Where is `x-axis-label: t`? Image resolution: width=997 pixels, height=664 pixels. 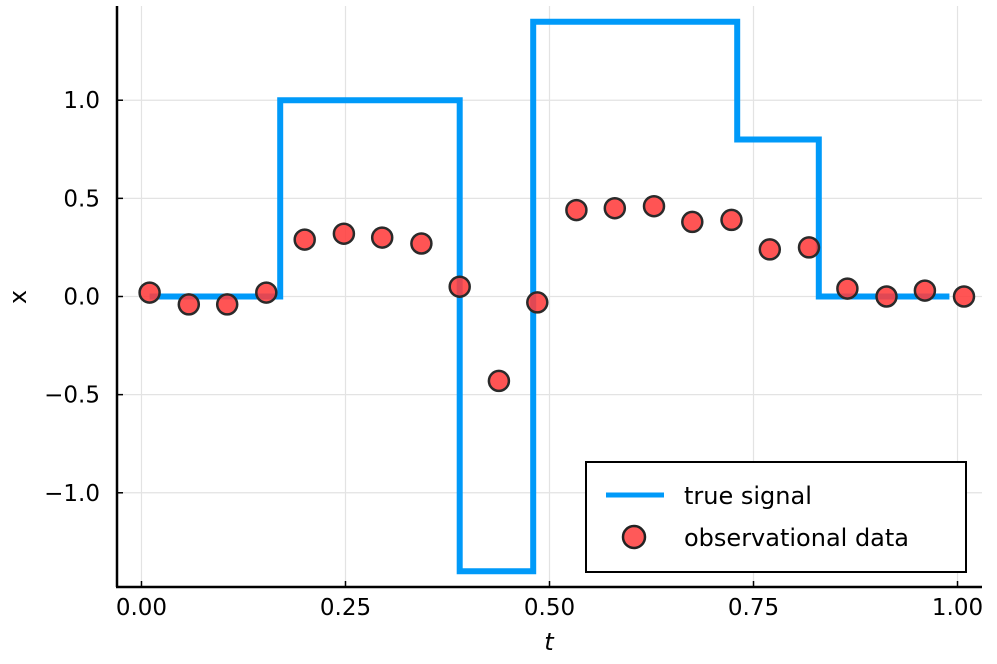
x-axis-label: t is located at coordinates (549, 642).